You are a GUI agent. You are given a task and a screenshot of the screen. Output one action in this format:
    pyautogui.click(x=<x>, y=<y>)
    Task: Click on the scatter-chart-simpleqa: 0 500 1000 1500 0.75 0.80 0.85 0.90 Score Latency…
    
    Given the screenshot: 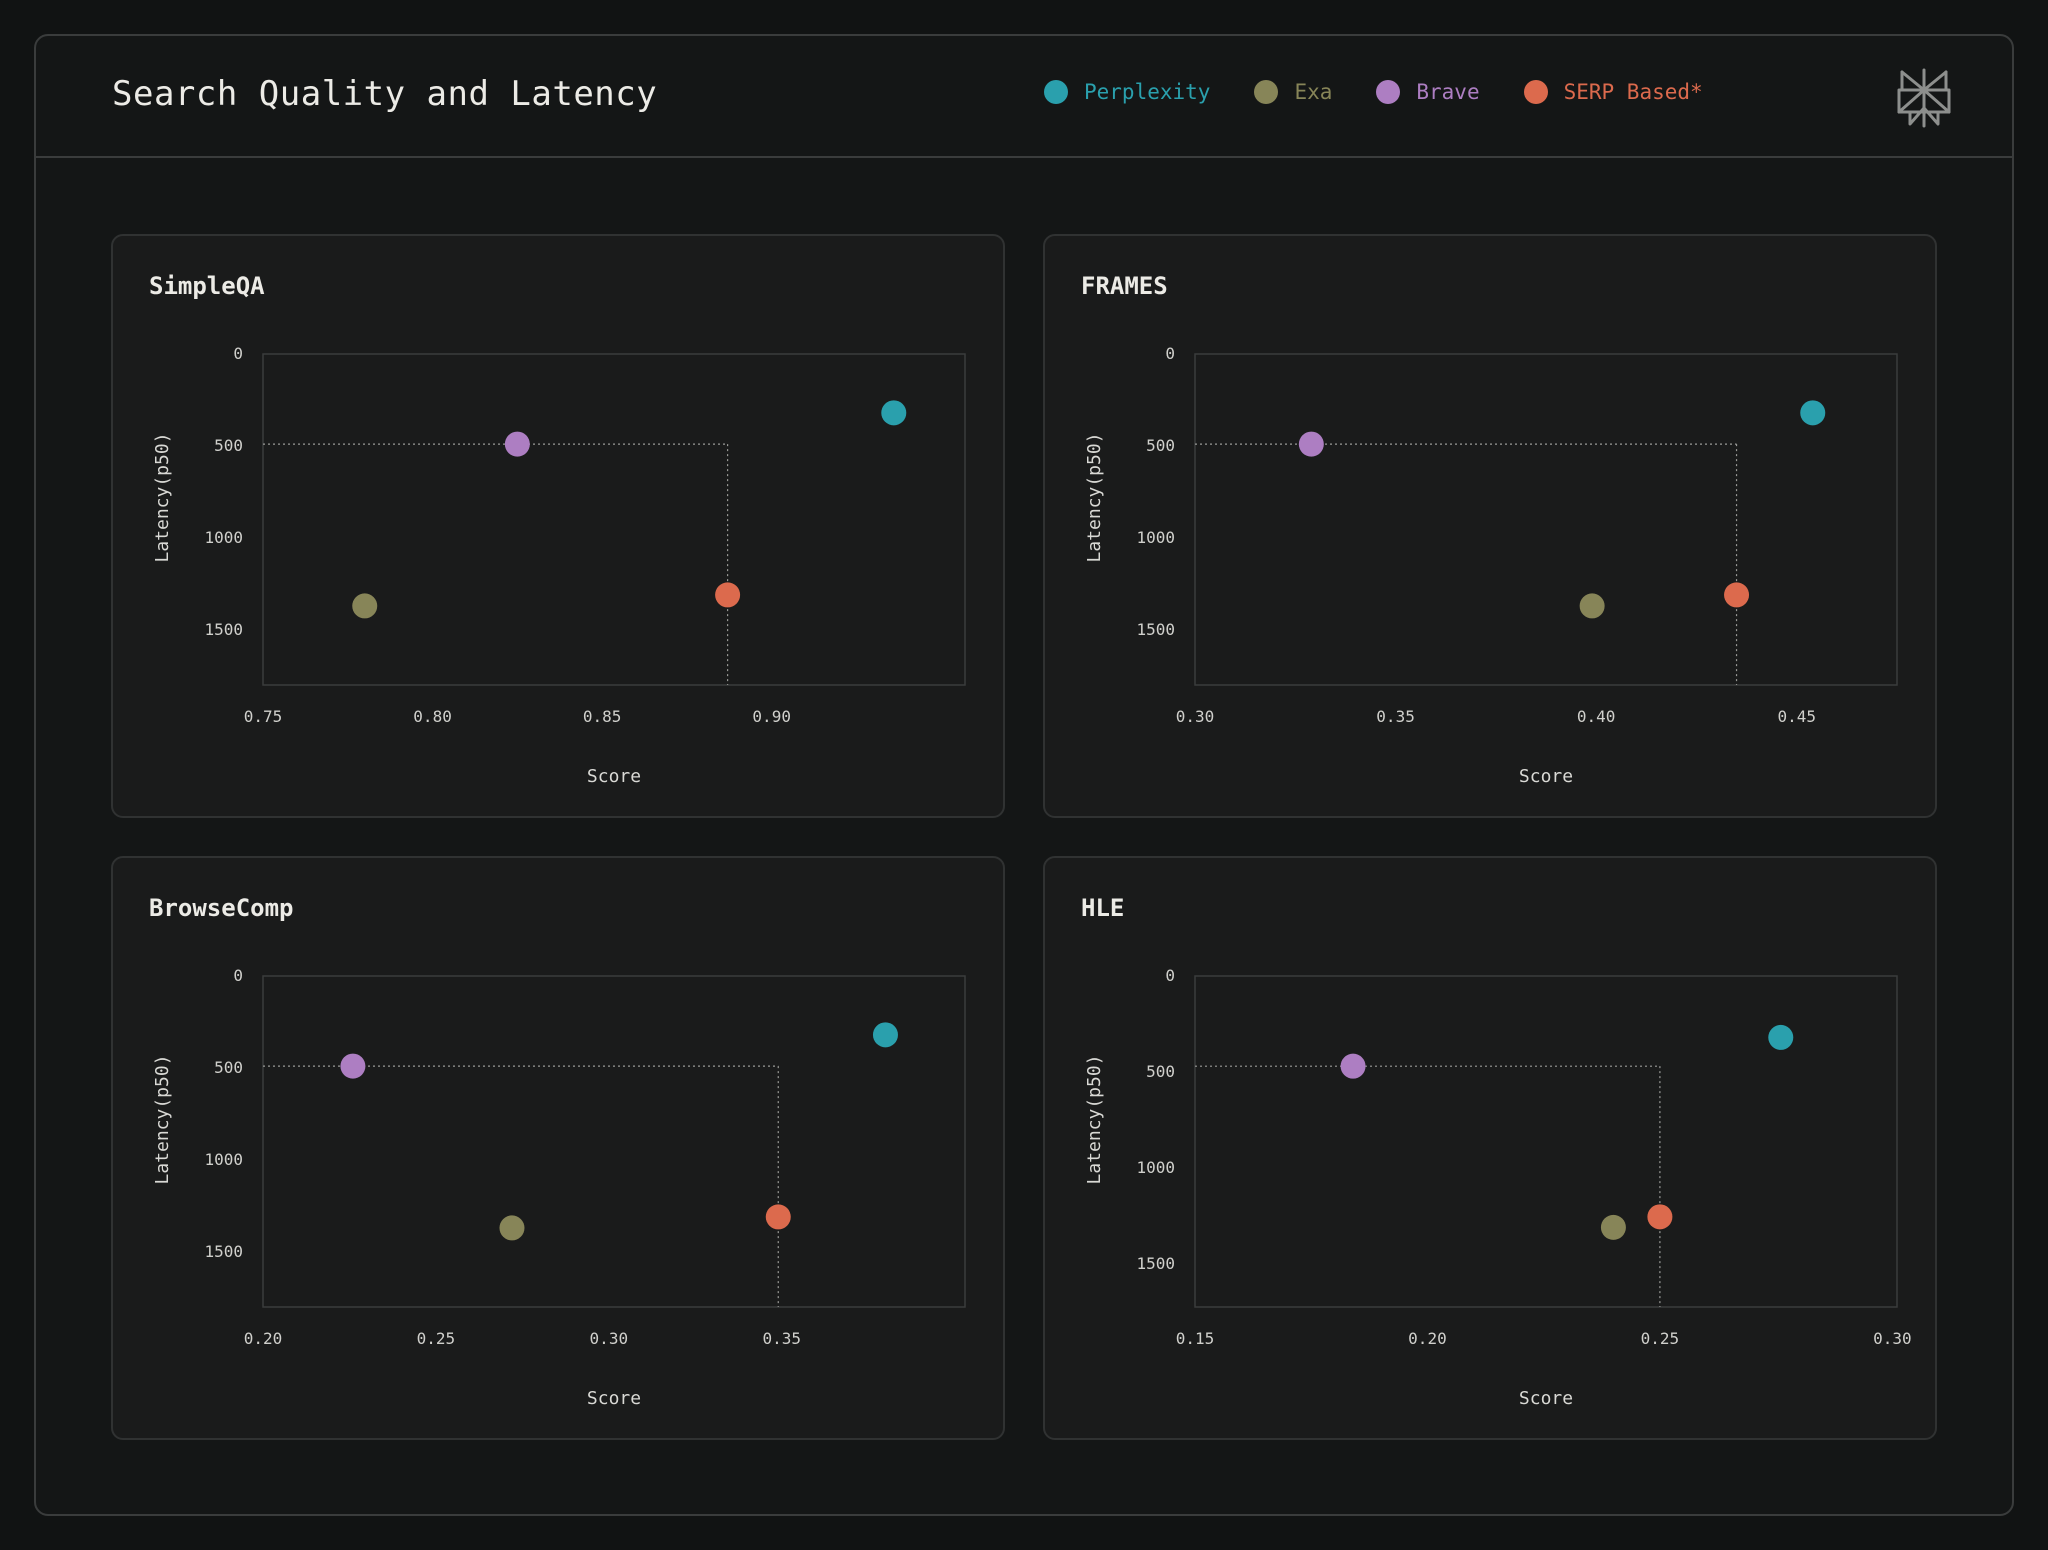 What is the action you would take?
    pyautogui.click(x=559, y=565)
    